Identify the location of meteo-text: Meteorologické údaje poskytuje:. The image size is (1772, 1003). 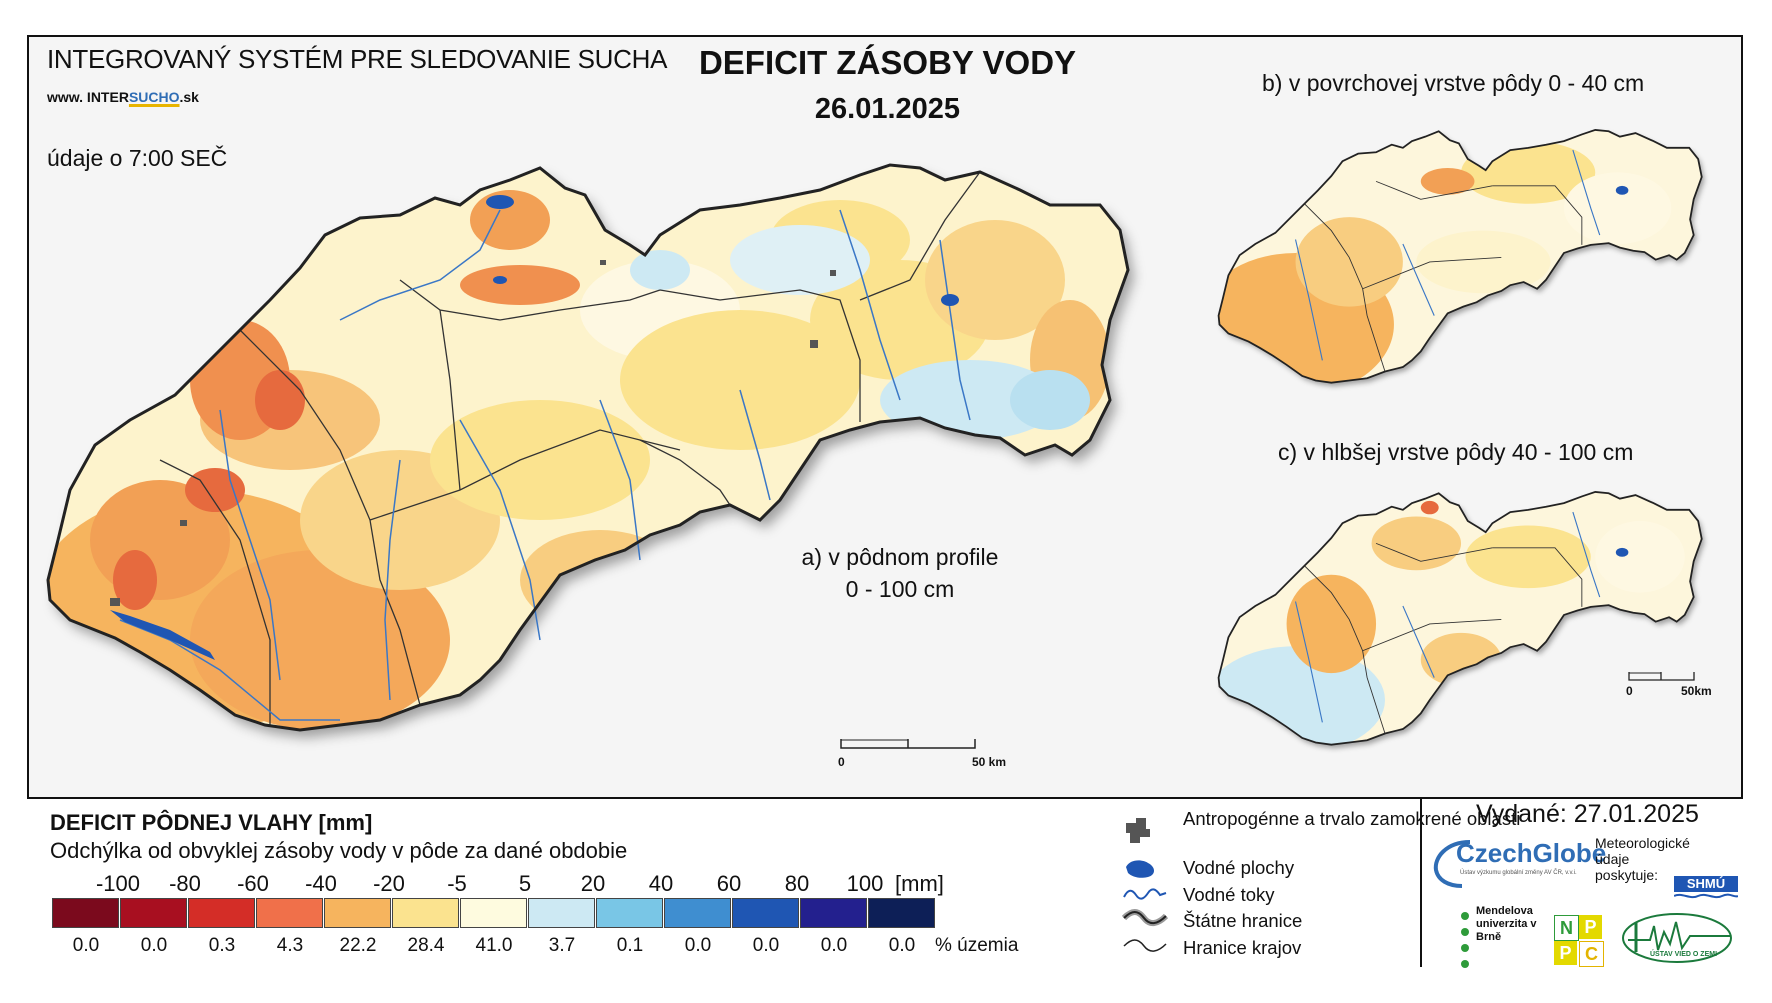
(1642, 859).